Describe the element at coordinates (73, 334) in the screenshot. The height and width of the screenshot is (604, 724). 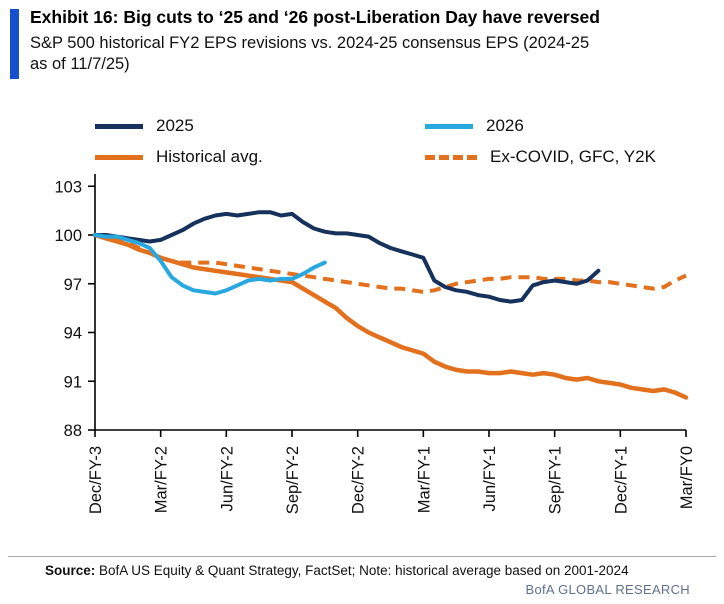
I see `y-tick-label: 94` at that location.